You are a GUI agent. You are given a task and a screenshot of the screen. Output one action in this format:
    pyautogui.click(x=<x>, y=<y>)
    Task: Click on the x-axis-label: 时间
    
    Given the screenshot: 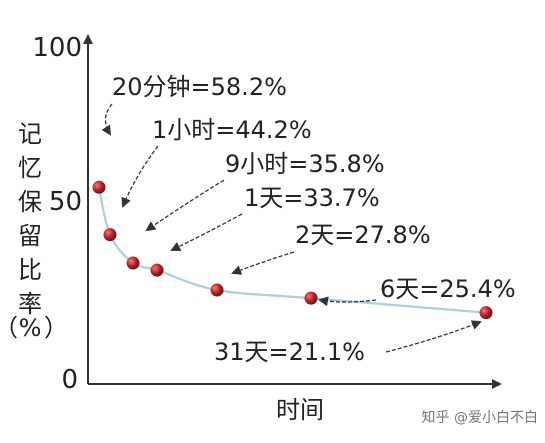 What is the action you would take?
    pyautogui.click(x=300, y=410)
    